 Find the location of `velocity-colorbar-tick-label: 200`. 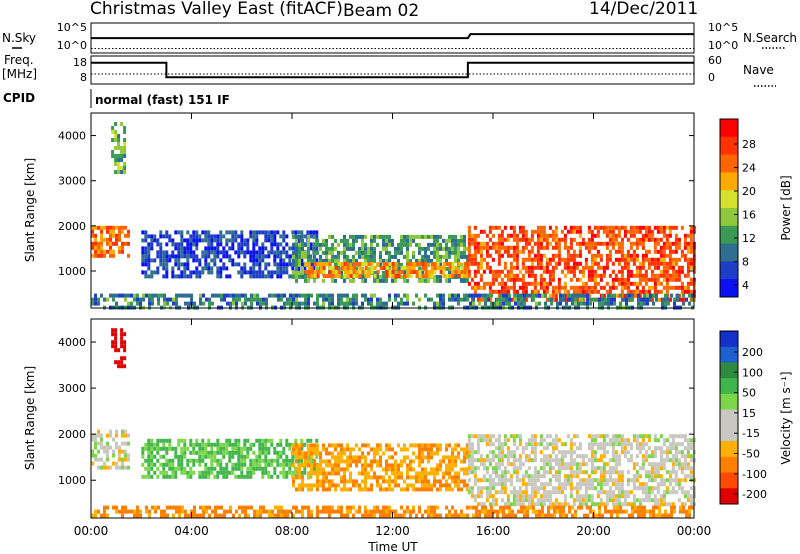

velocity-colorbar-tick-label: 200 is located at coordinates (752, 352).